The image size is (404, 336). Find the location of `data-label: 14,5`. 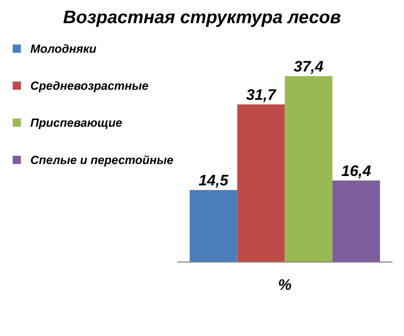

data-label: 14,5 is located at coordinates (213, 181).